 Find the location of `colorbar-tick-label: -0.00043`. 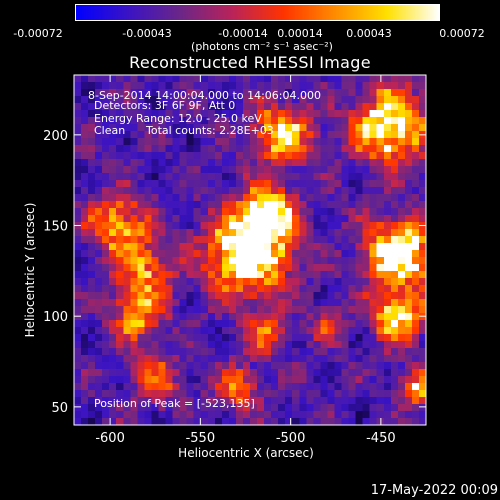

colorbar-tick-label: -0.00043 is located at coordinates (147, 33).